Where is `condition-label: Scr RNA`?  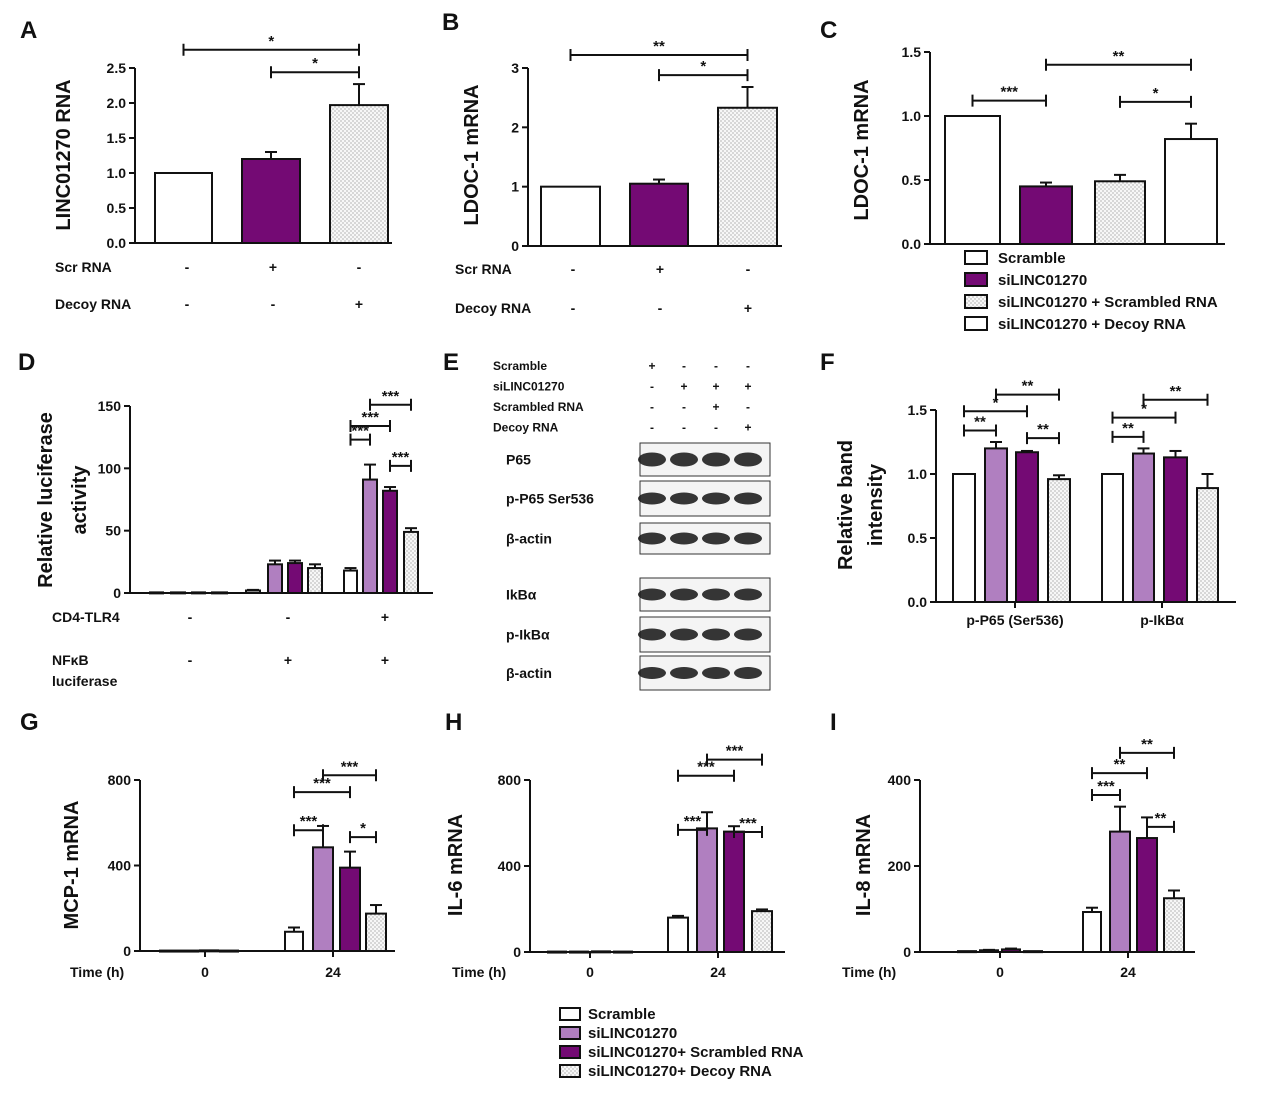
condition-label: Scr RNA is located at coordinates (83, 267).